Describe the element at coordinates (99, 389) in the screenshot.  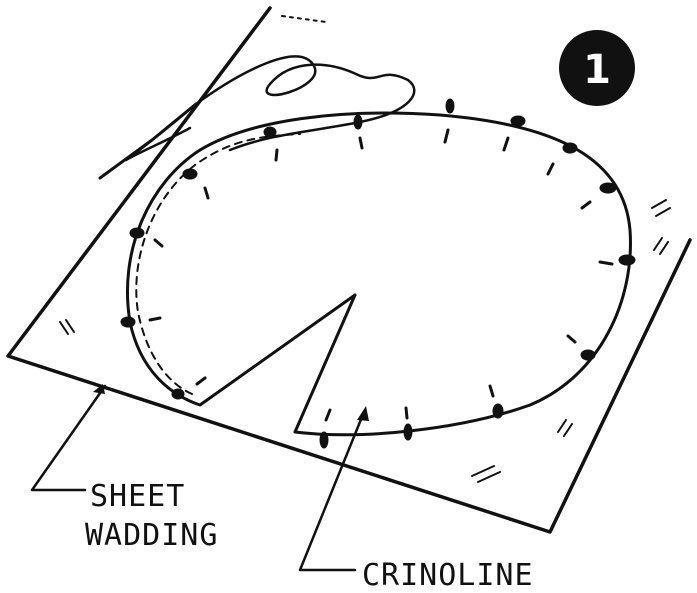
I see `arrowhead-sheet-wadding` at that location.